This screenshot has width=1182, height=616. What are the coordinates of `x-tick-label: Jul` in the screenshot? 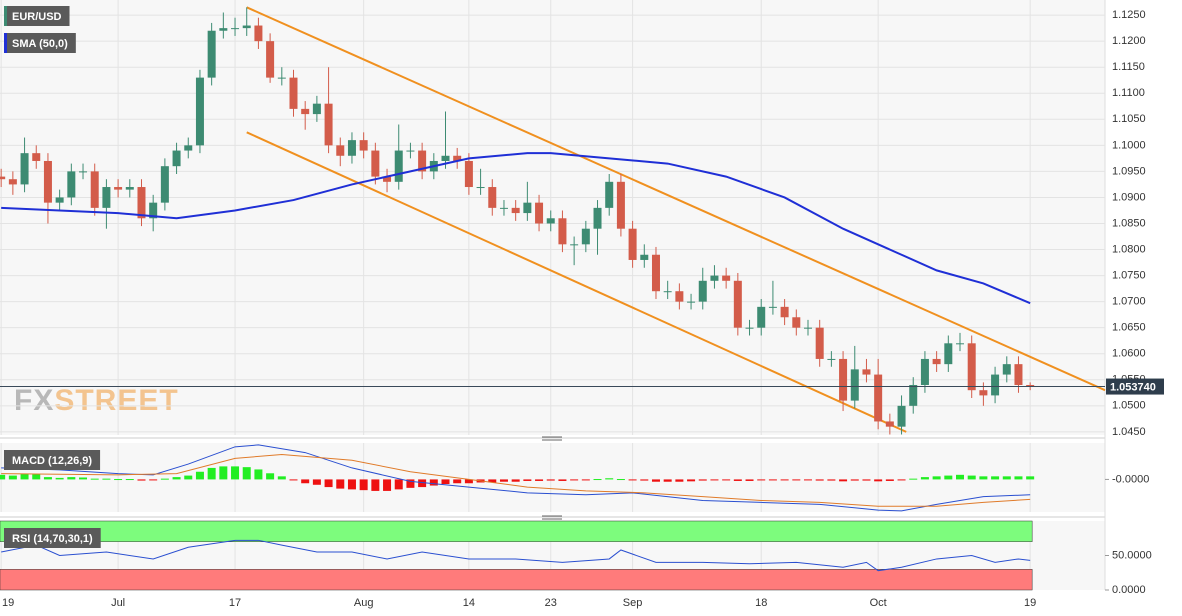 It's located at (118, 603).